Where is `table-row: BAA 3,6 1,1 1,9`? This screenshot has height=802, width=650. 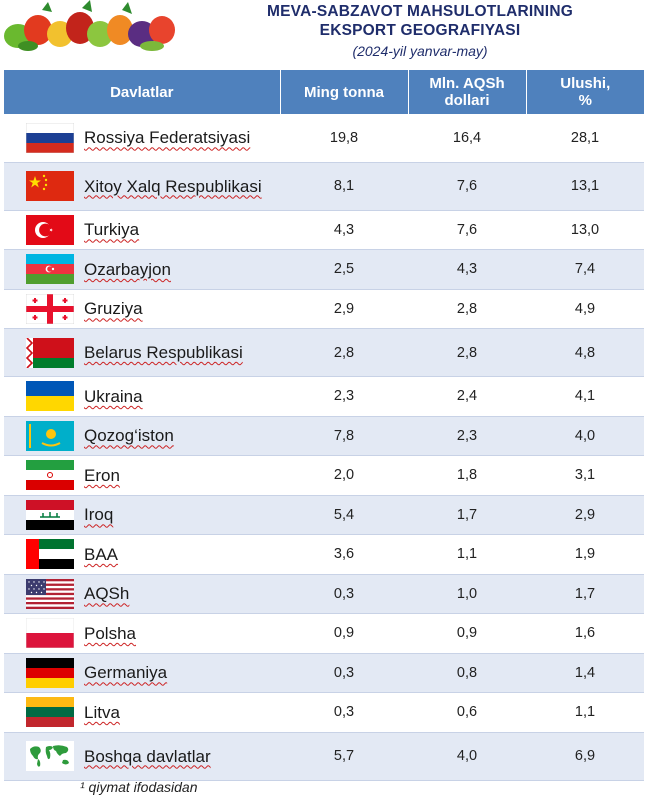
table-row: BAA 3,6 1,1 1,9 is located at coordinates (324, 554).